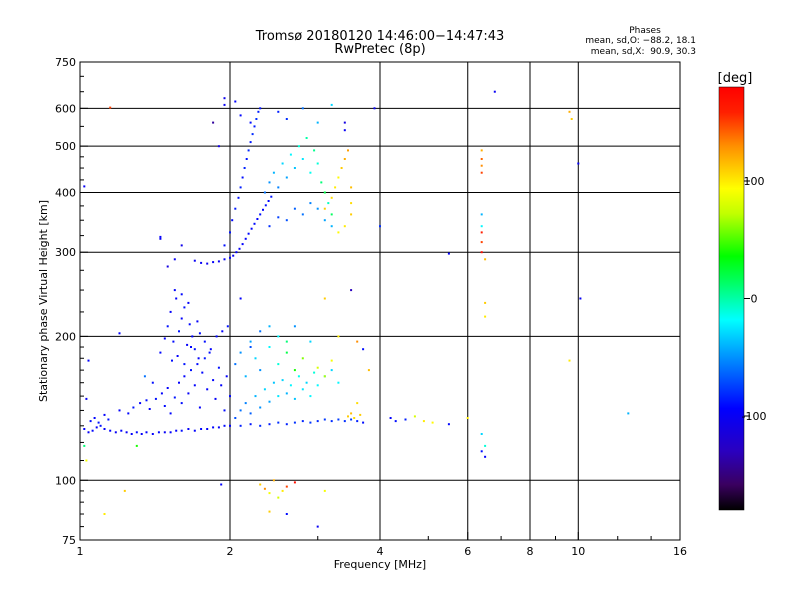 Image resolution: width=800 pixels, height=604 pixels. Describe the element at coordinates (69, 540) in the screenshot. I see `y-tick-label: 75` at that location.